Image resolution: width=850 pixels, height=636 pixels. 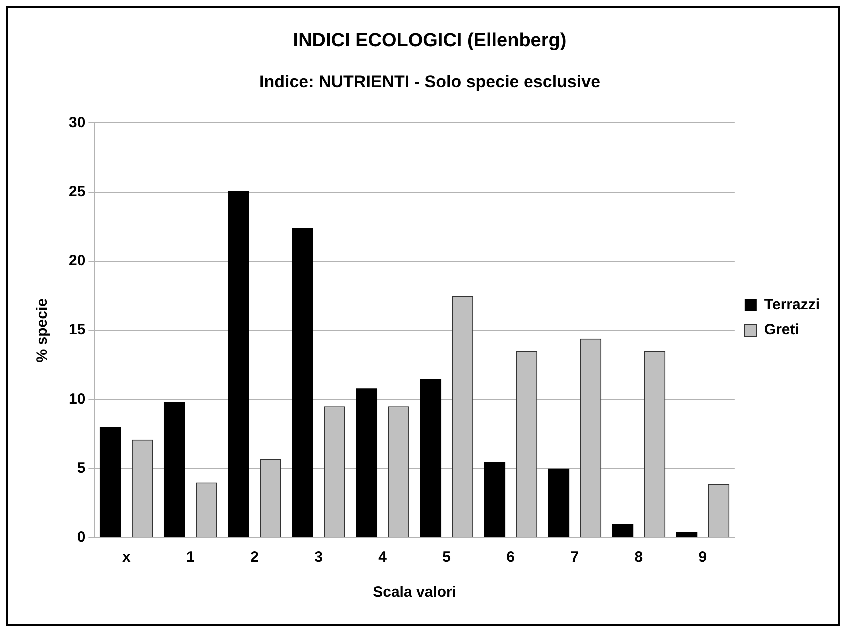 What do you see at coordinates (77, 399) in the screenshot?
I see `y-tick-label: 10` at bounding box center [77, 399].